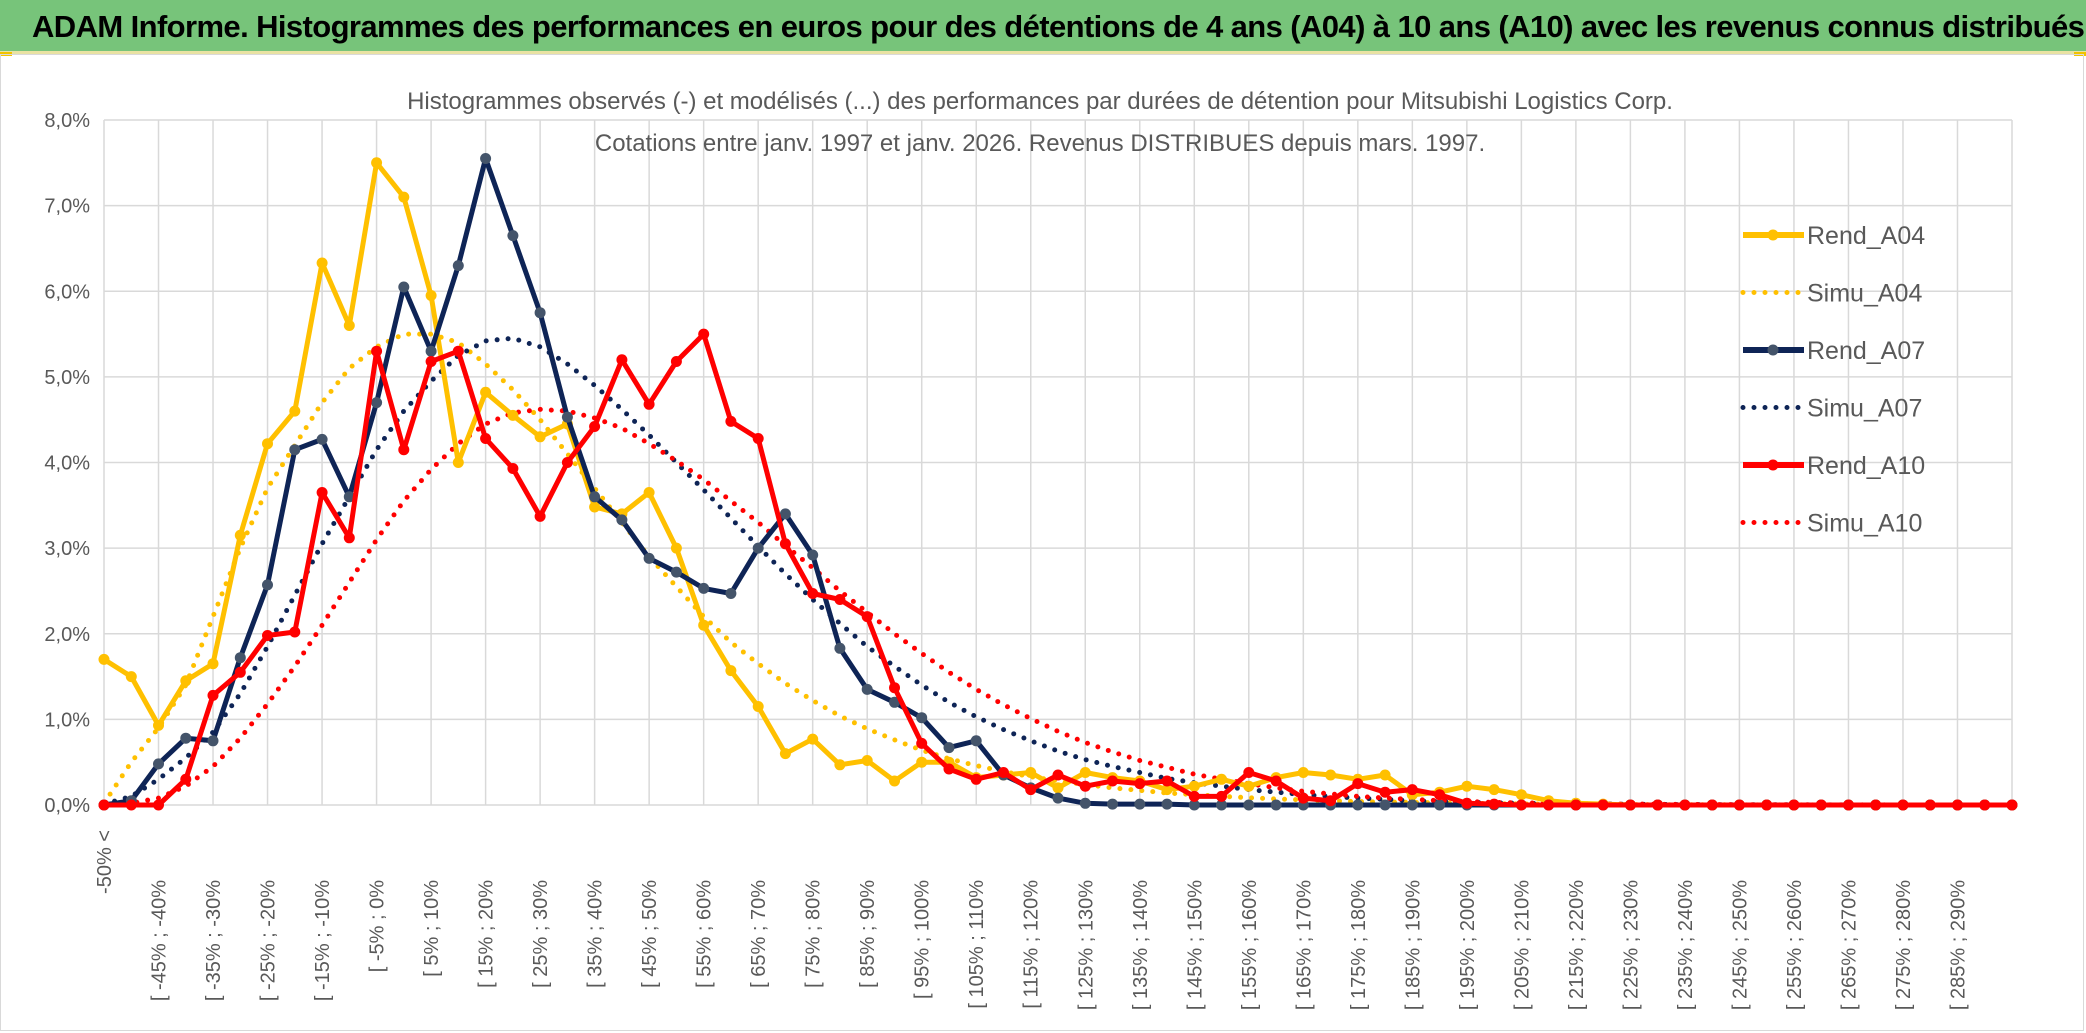  What do you see at coordinates (1866, 466) in the screenshot?
I see `legend-label: Rend_A10` at bounding box center [1866, 466].